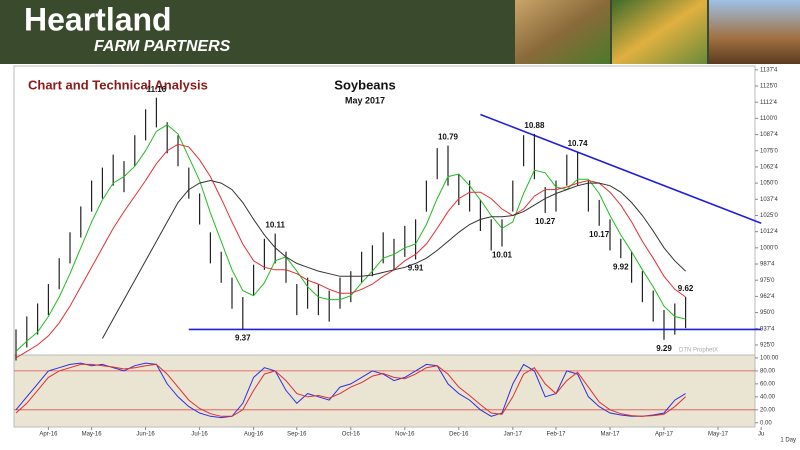 The width and height of the screenshot is (800, 450). What do you see at coordinates (157, 89) in the screenshot?
I see `price-annotation: 11.16` at bounding box center [157, 89].